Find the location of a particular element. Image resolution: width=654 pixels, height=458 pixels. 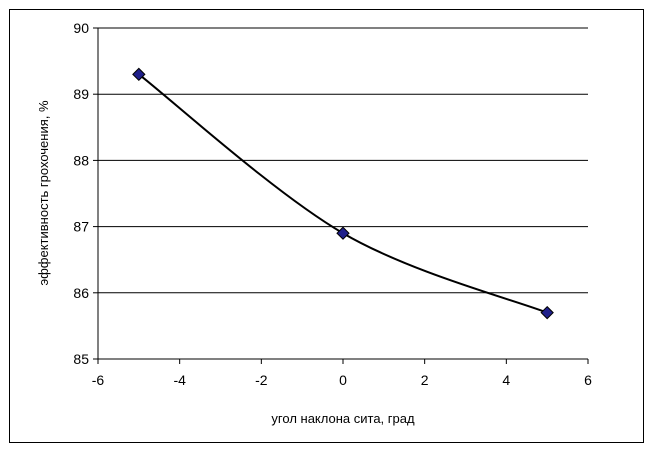

x-tick-label: 0 is located at coordinates (343, 380).